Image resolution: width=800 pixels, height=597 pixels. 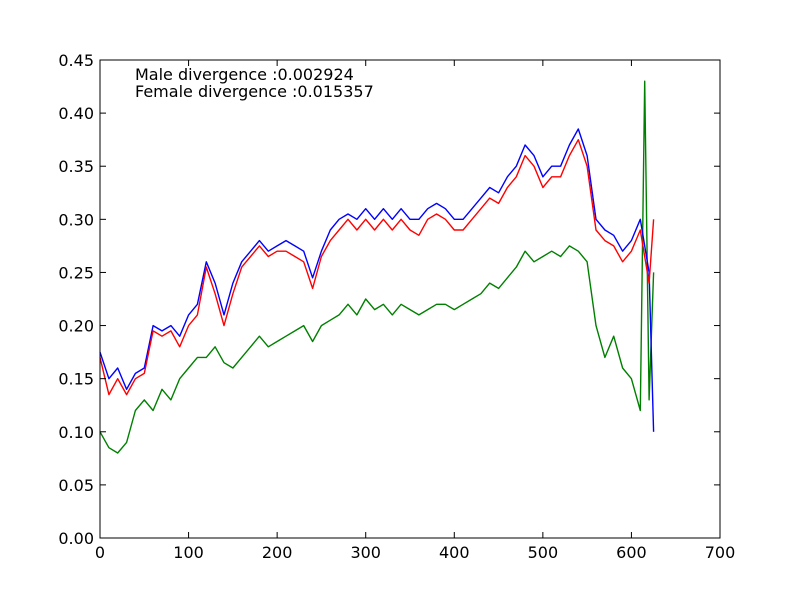 I want to click on x-tick-label: 400, so click(x=454, y=552).